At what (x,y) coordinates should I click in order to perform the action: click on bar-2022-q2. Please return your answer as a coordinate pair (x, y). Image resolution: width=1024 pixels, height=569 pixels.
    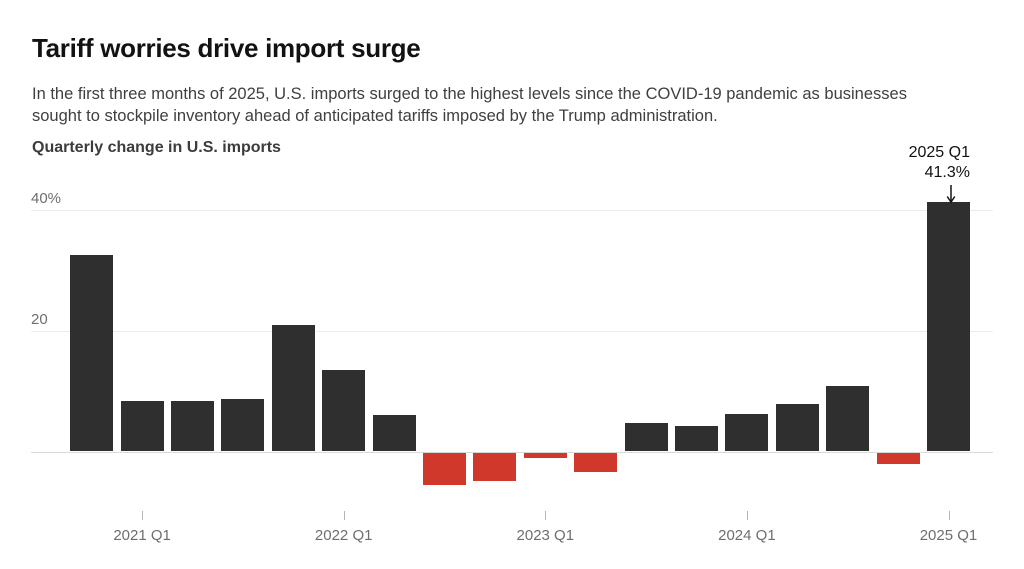
    Looking at the image, I should click on (394, 433).